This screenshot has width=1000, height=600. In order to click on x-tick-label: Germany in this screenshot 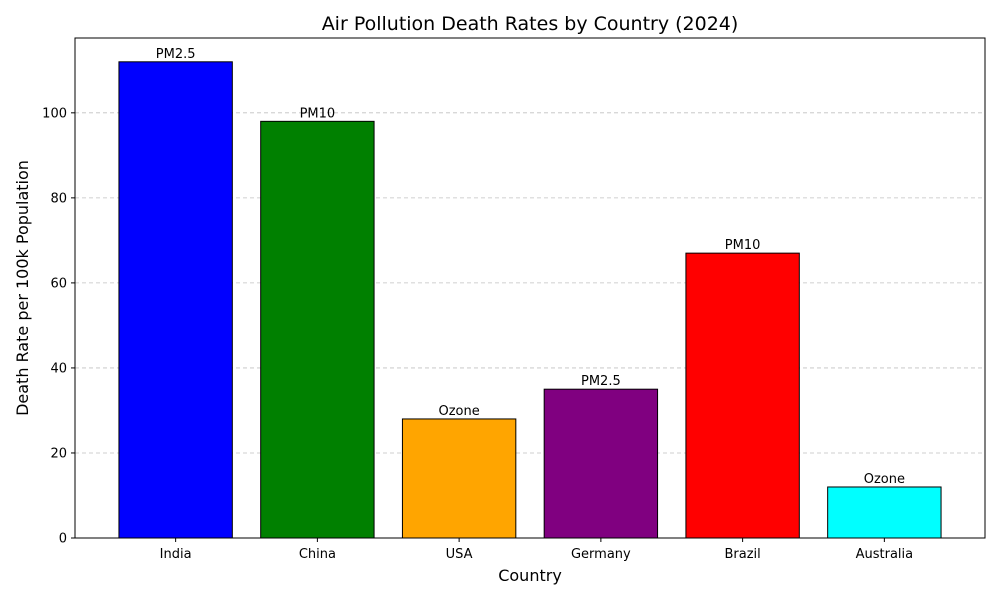, I will do `click(601, 554)`.